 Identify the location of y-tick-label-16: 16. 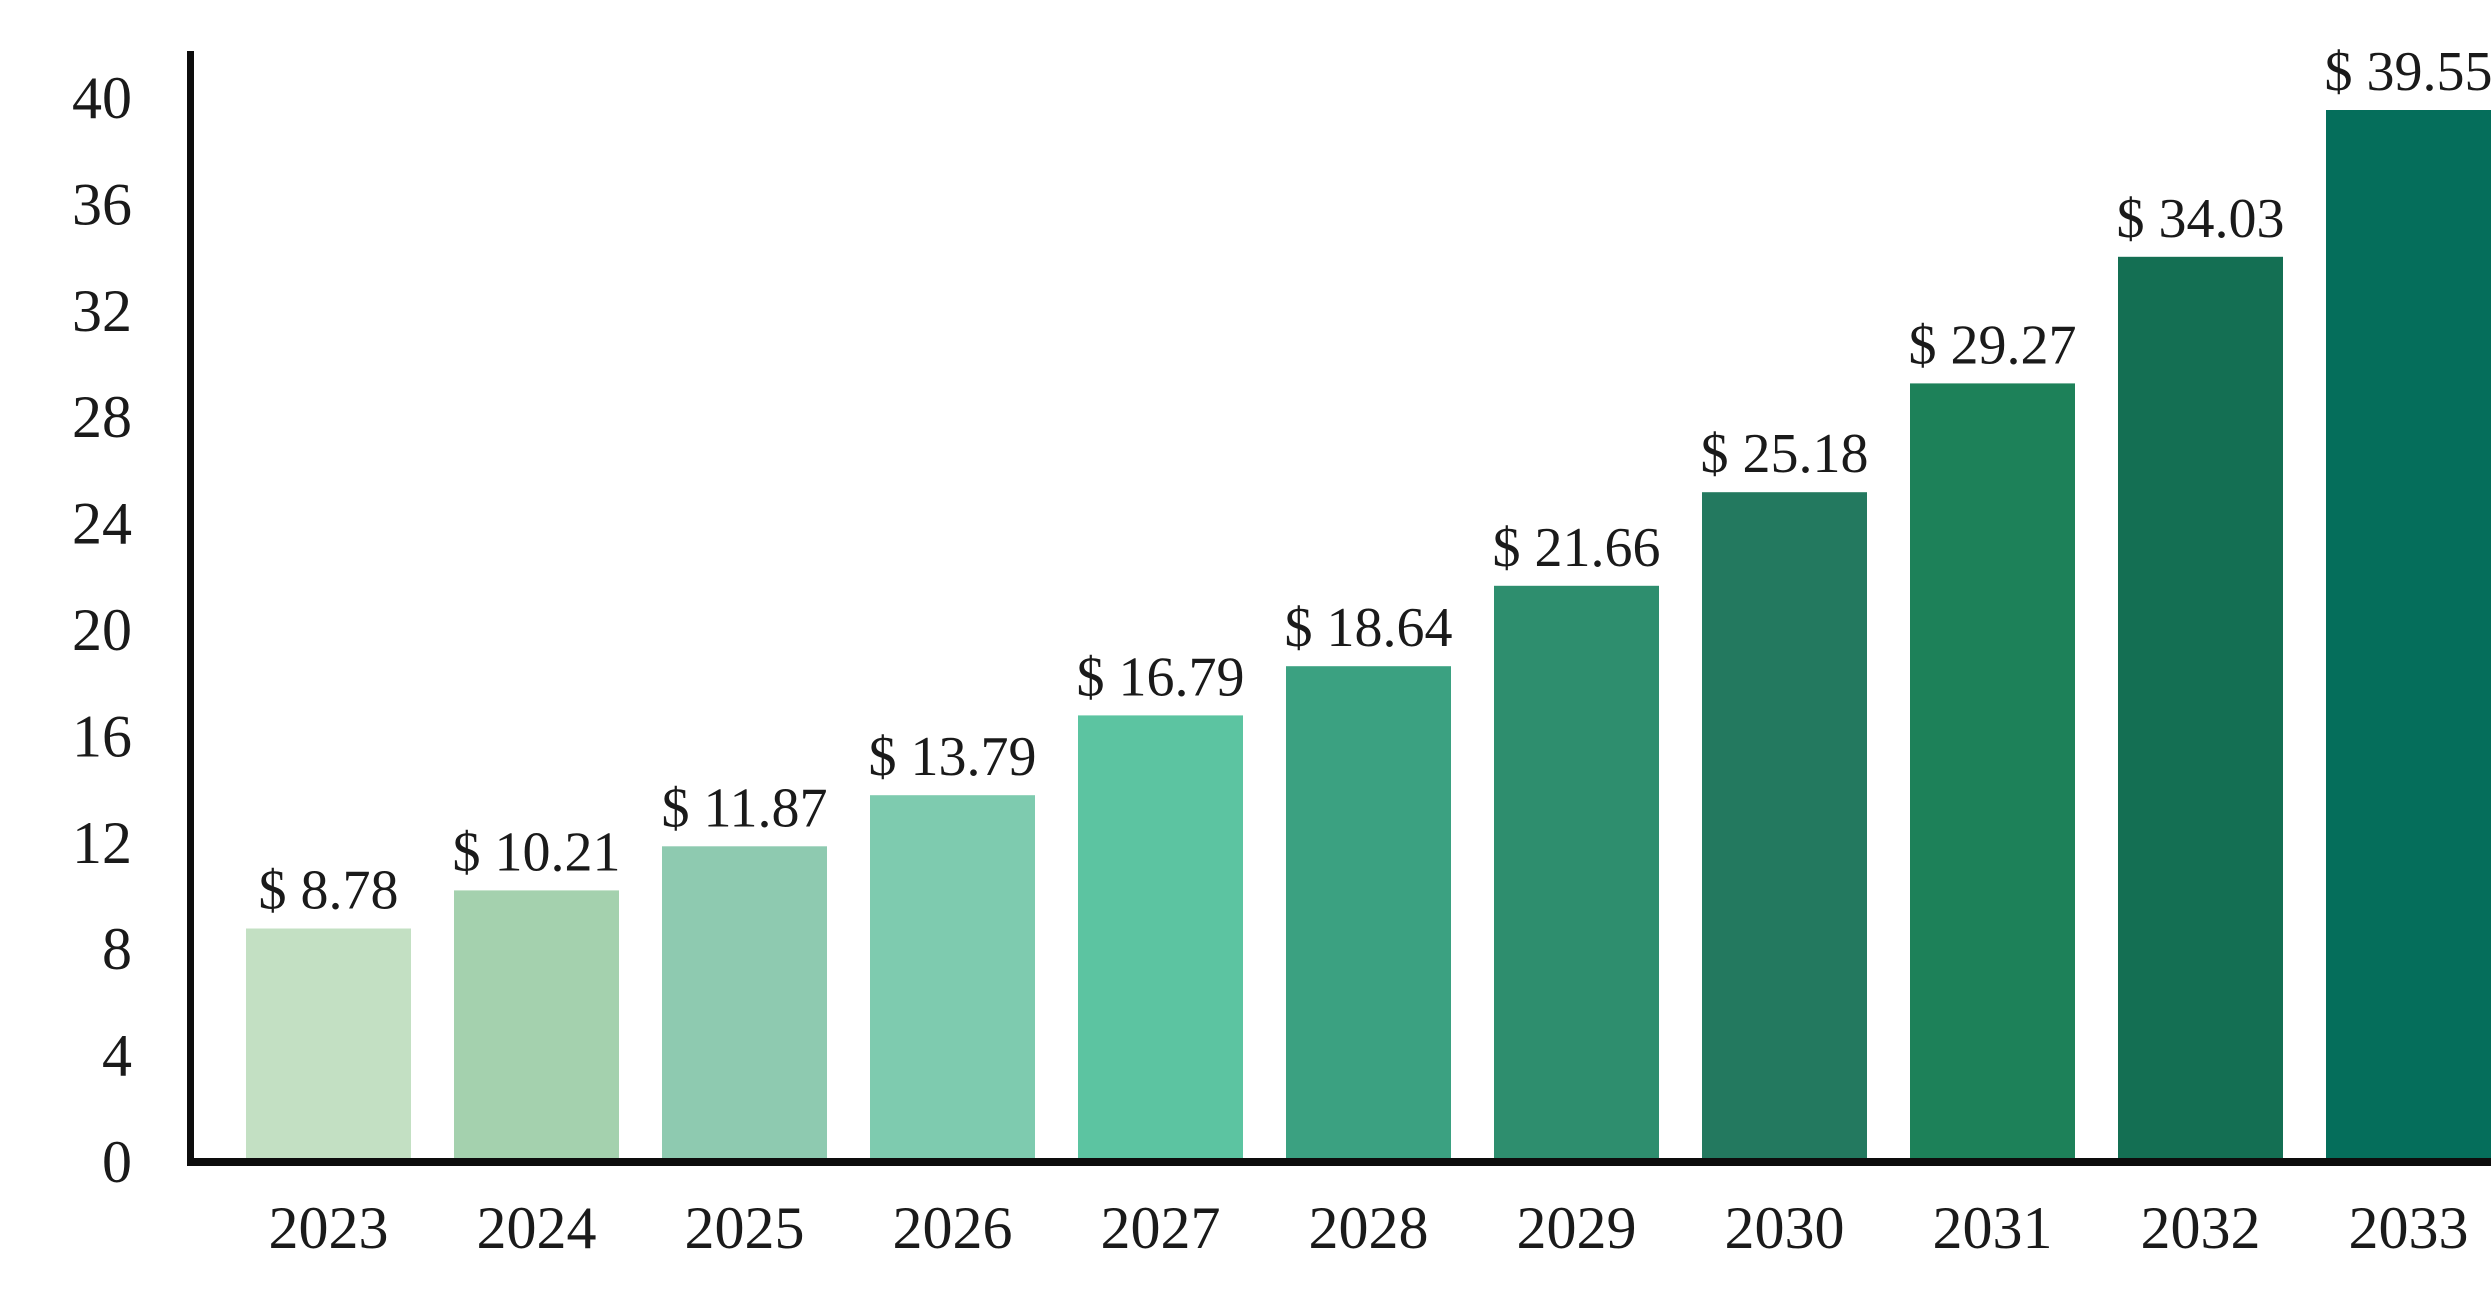
(102, 736).